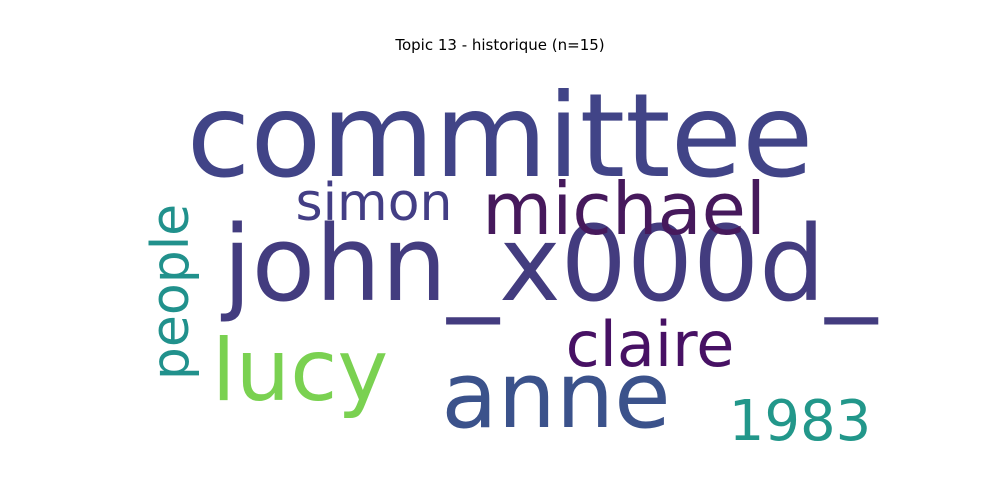 This screenshot has width=1000, height=500. What do you see at coordinates (650, 344) in the screenshot?
I see `word-claire: claire` at bounding box center [650, 344].